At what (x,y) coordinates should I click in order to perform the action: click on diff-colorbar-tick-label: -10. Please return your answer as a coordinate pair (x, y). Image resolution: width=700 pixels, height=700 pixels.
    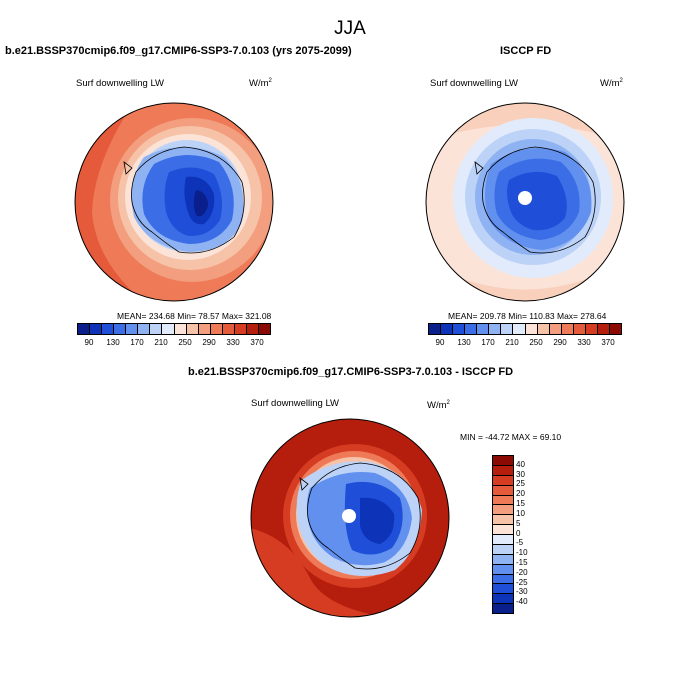
    Looking at the image, I should click on (522, 553).